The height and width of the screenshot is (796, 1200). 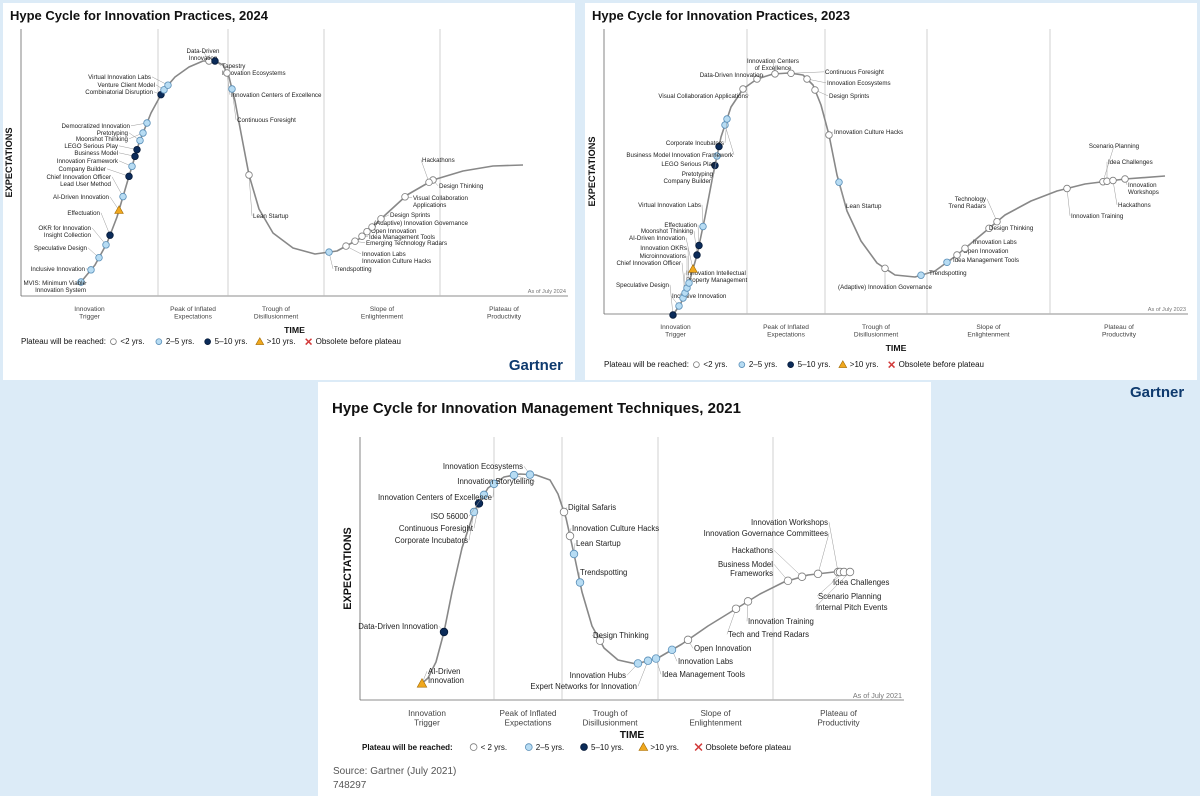 I want to click on point-label: Hackathons, so click(x=1134, y=205).